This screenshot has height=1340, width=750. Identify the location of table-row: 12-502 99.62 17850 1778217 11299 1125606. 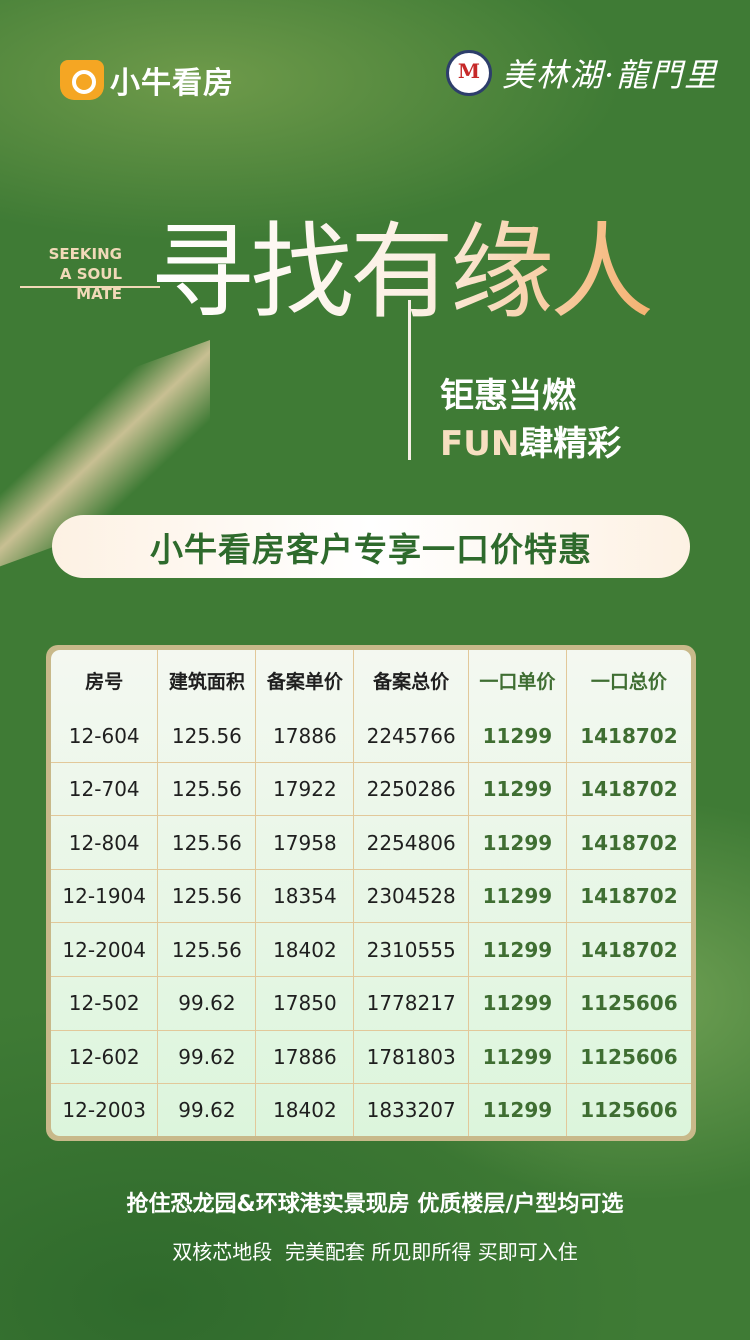
(371, 1003).